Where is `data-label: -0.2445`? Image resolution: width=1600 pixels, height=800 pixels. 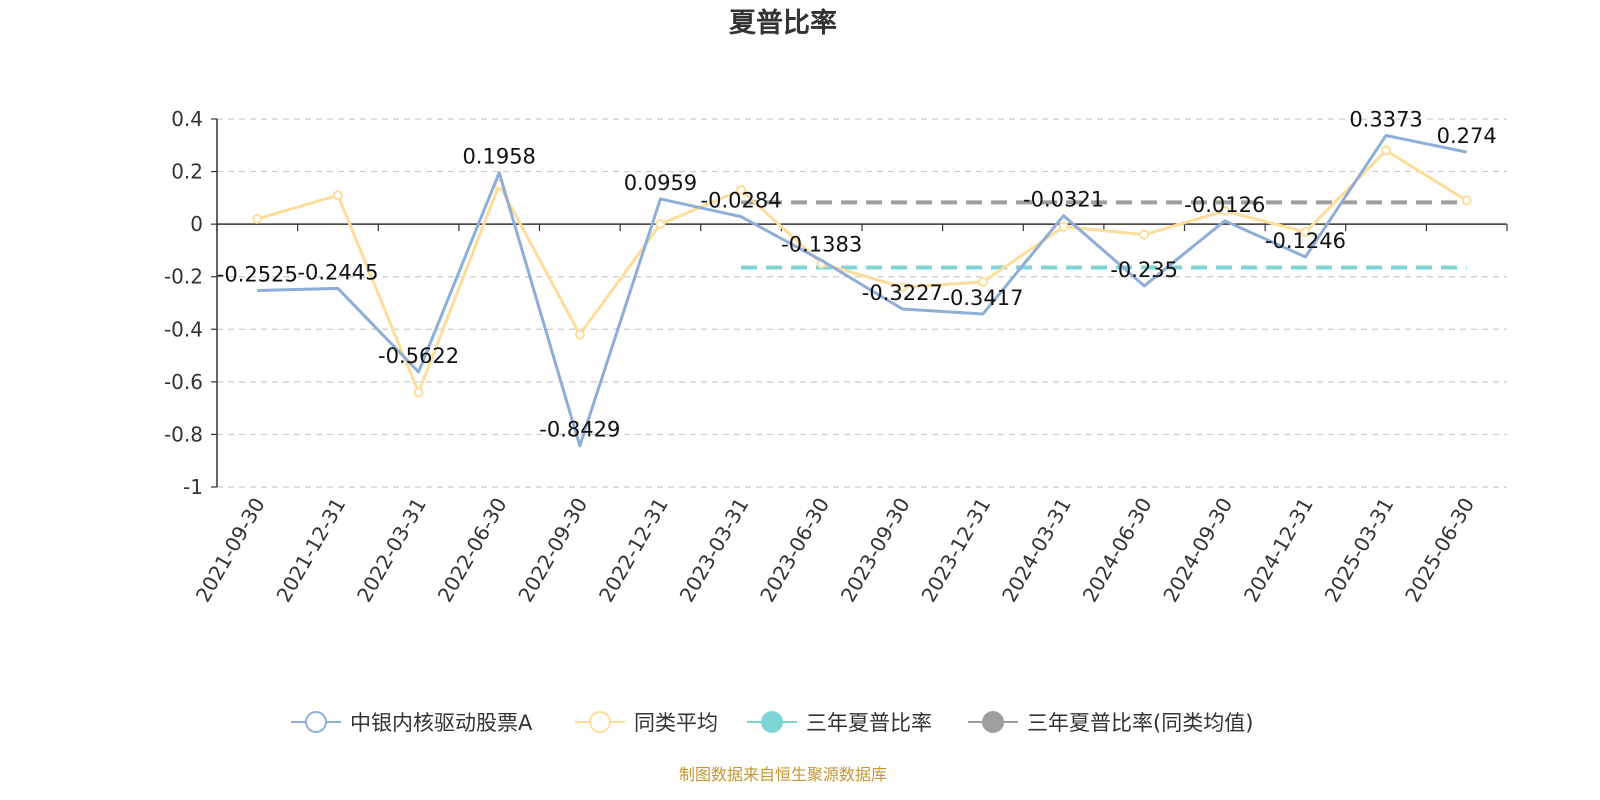 data-label: -0.2445 is located at coordinates (337, 272).